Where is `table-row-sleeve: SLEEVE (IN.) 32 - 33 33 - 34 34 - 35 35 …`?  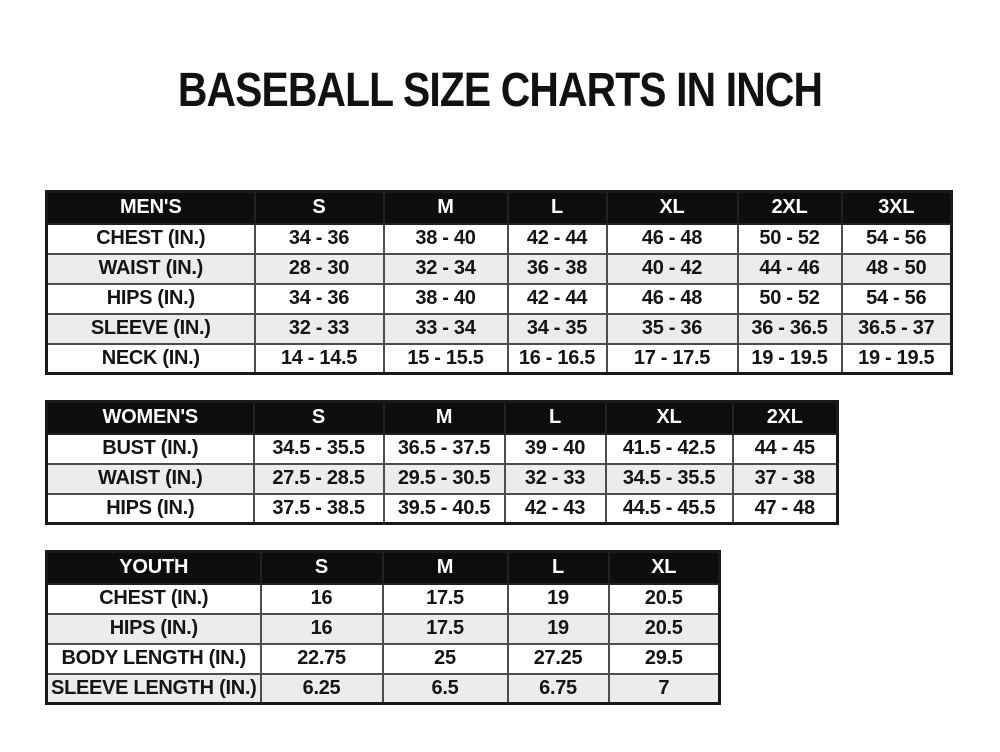 table-row-sleeve: SLEEVE (IN.) 32 - 33 33 - 34 34 - 35 35 … is located at coordinates (499, 328).